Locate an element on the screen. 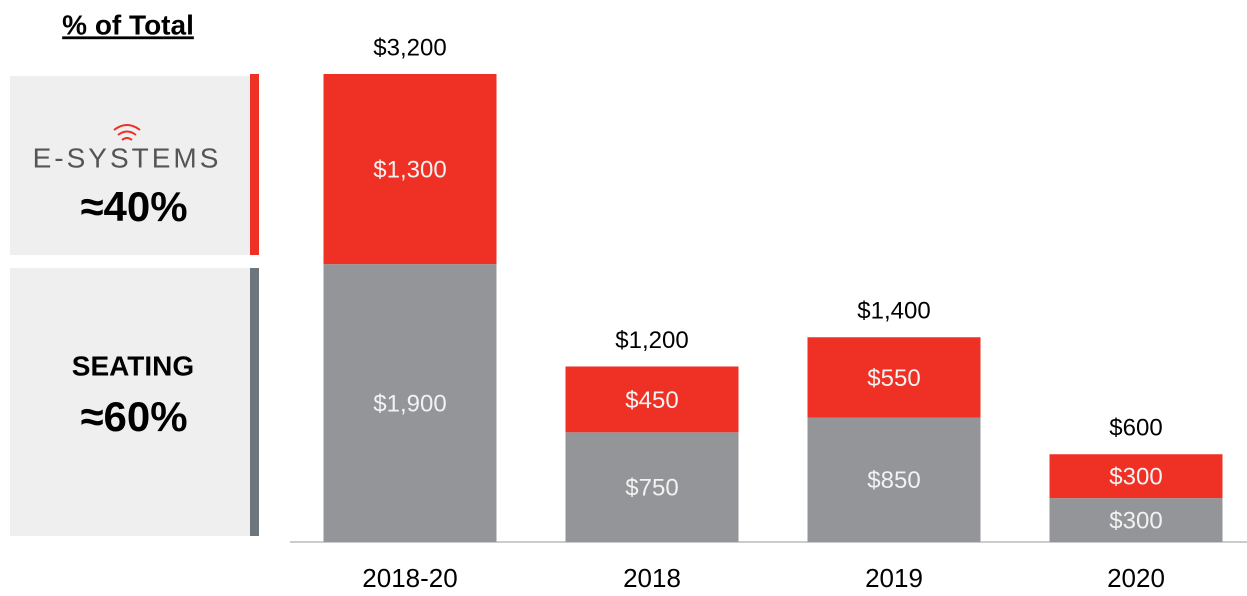 This screenshot has height=596, width=1247. value-label: $850 is located at coordinates (893, 480).